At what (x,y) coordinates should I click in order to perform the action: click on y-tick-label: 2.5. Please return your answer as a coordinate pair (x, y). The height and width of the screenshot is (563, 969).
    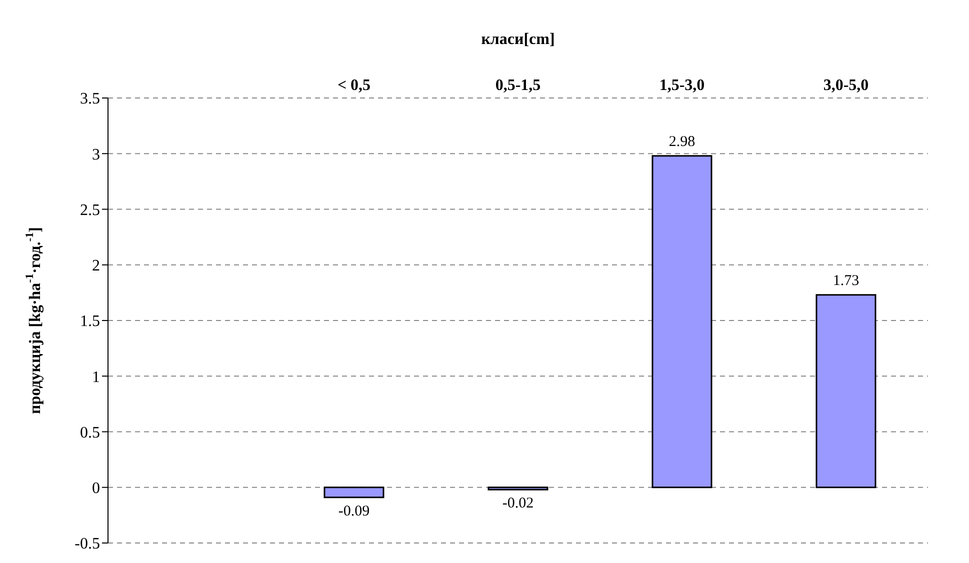
    Looking at the image, I should click on (90, 210).